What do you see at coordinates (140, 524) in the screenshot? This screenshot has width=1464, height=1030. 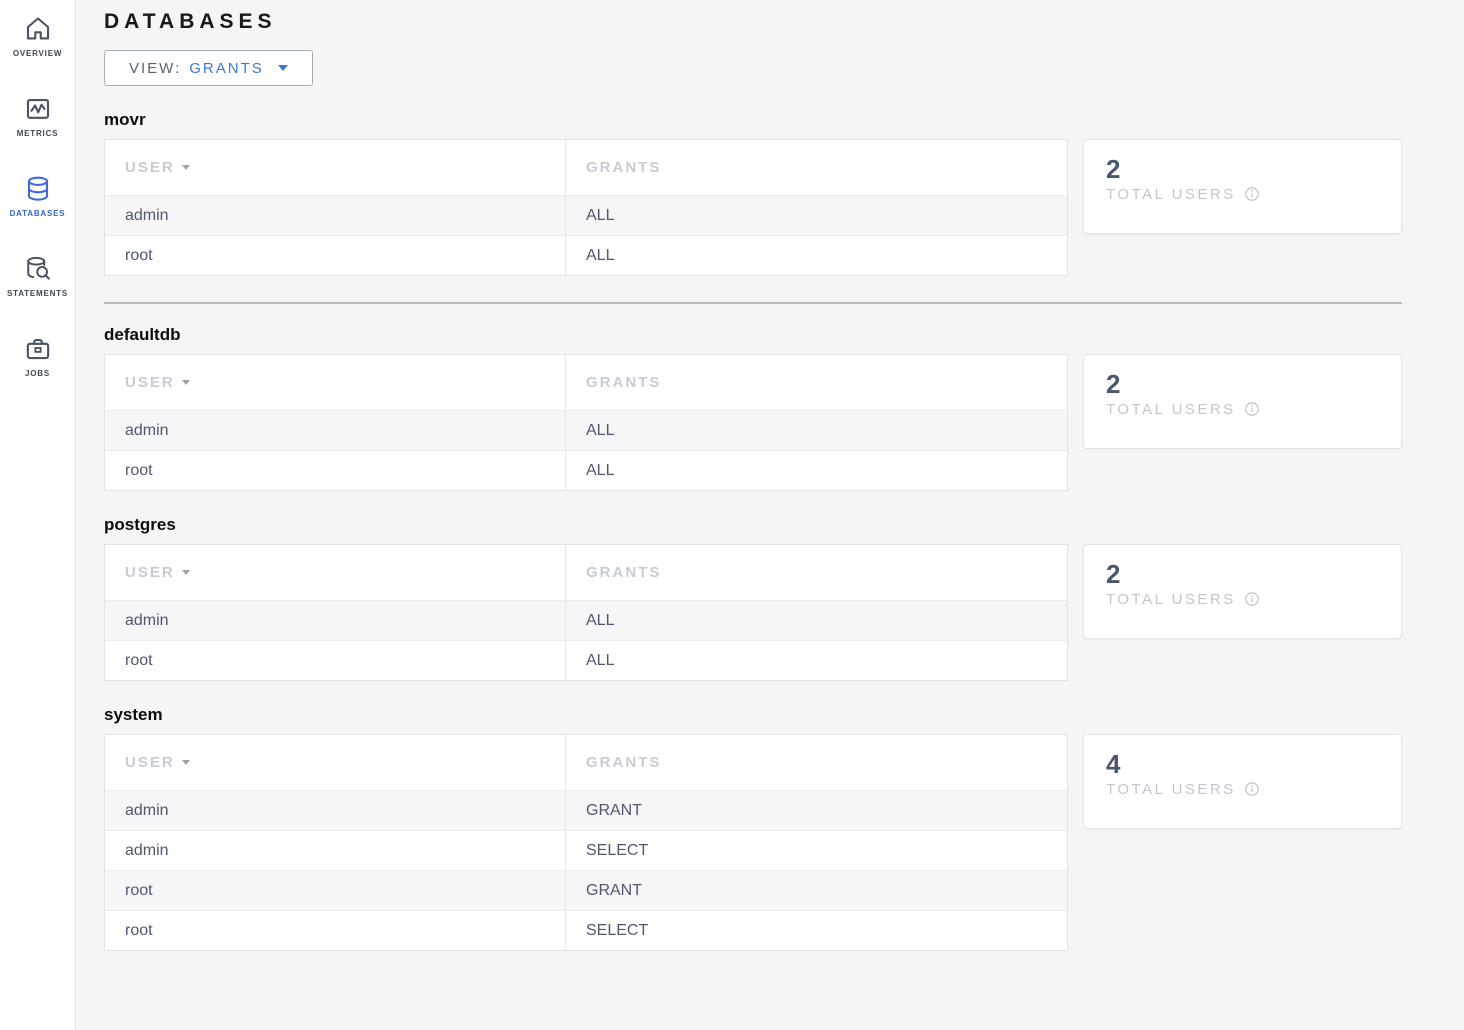 I see `database-name: postgres` at bounding box center [140, 524].